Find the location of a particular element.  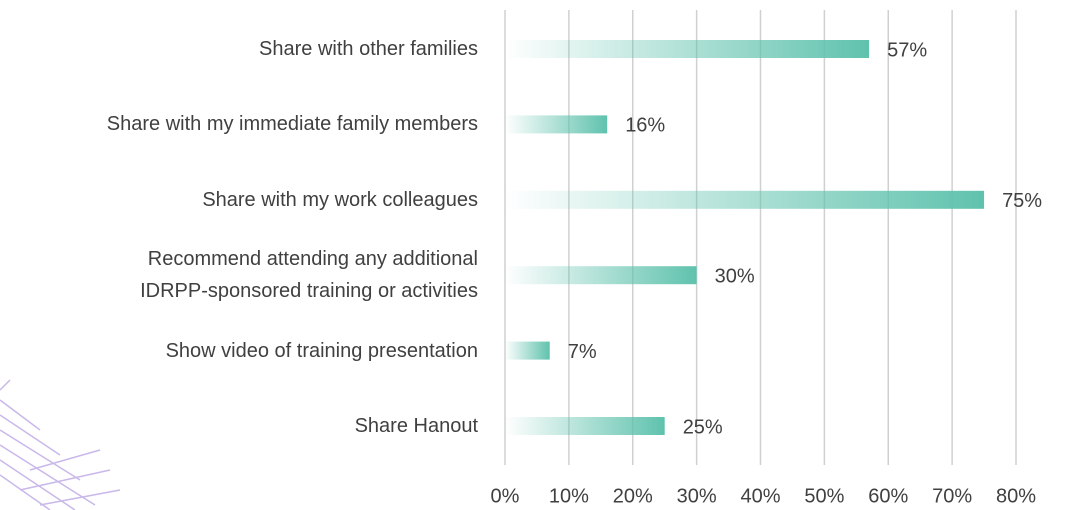

decoration is located at coordinates (60, 444).